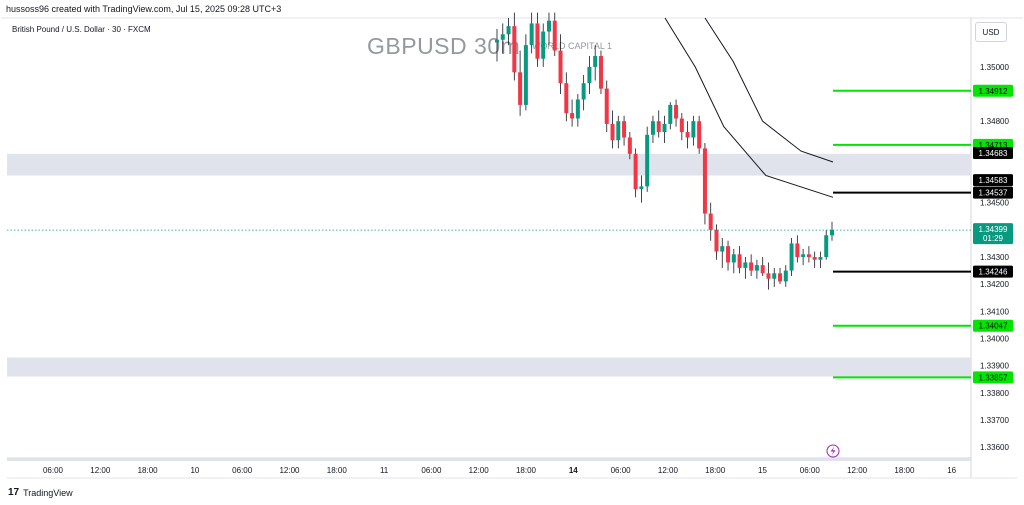  I want to click on level-label-5: 1.34246, so click(993, 272).